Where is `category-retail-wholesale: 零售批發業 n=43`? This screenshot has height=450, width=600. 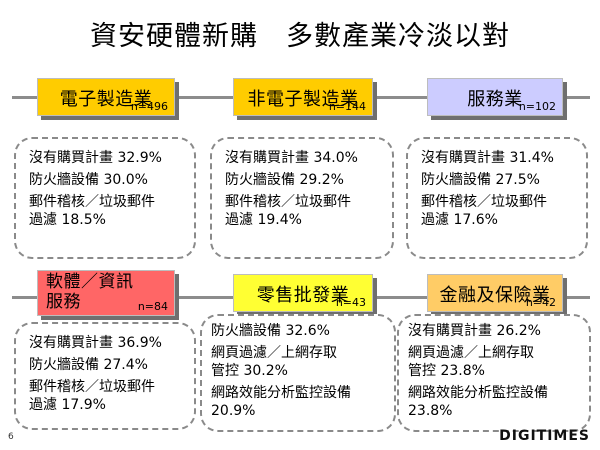
category-retail-wholesale: 零售批發業 n=43 is located at coordinates (303, 293).